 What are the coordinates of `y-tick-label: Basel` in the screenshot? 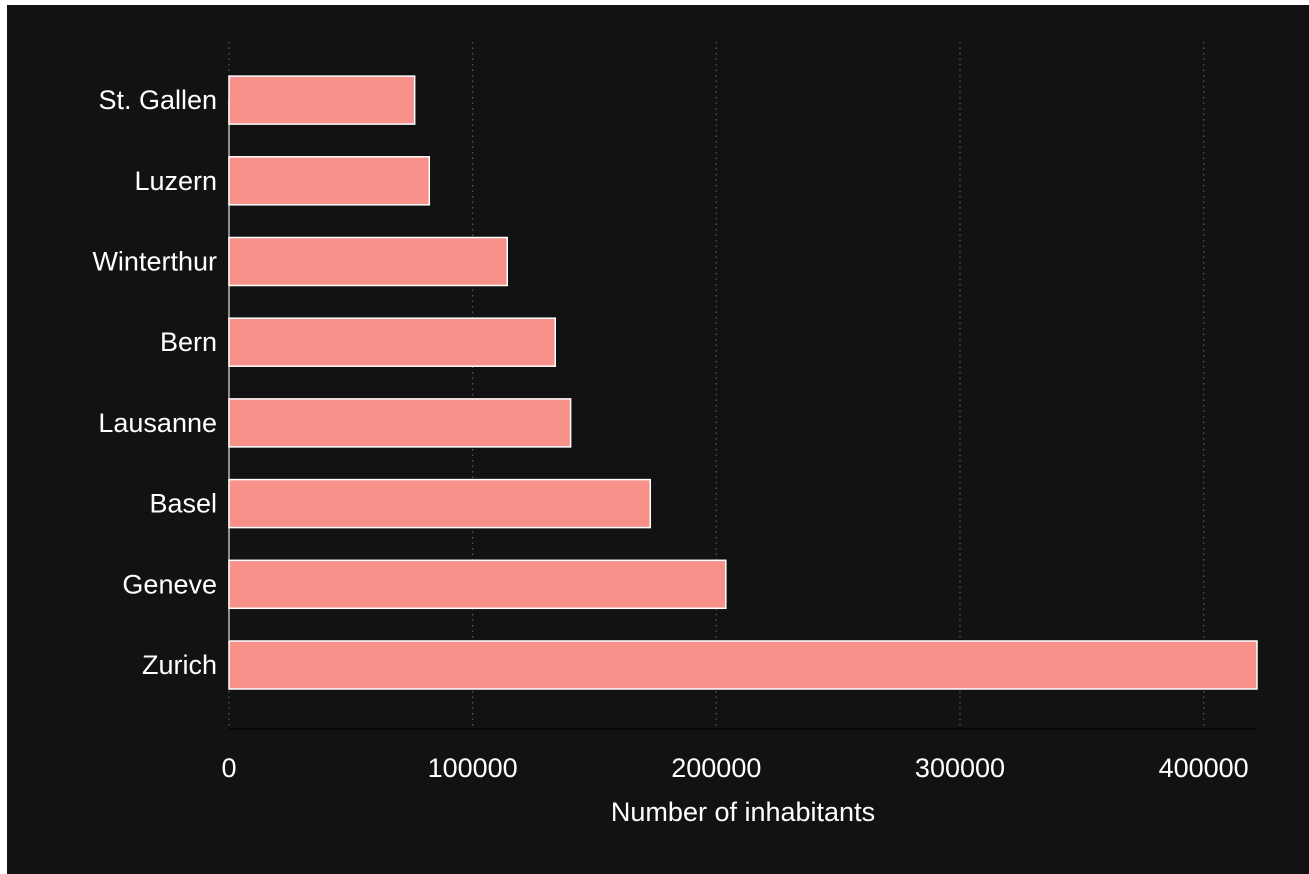 It's located at (183, 504).